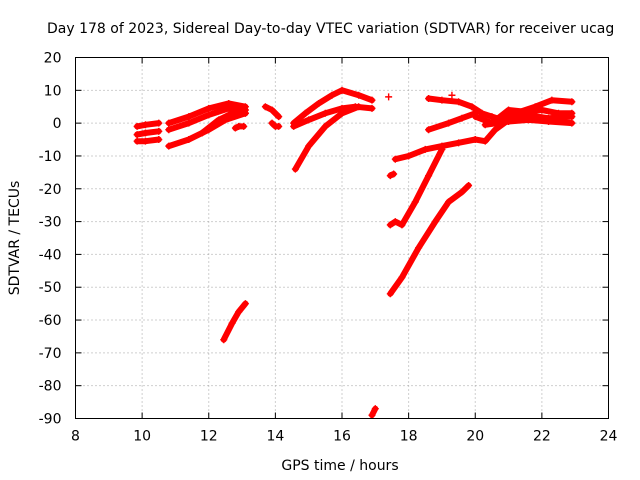 The height and width of the screenshot is (480, 640). Describe the element at coordinates (50, 387) in the screenshot. I see `y-tick-label: -80` at that location.